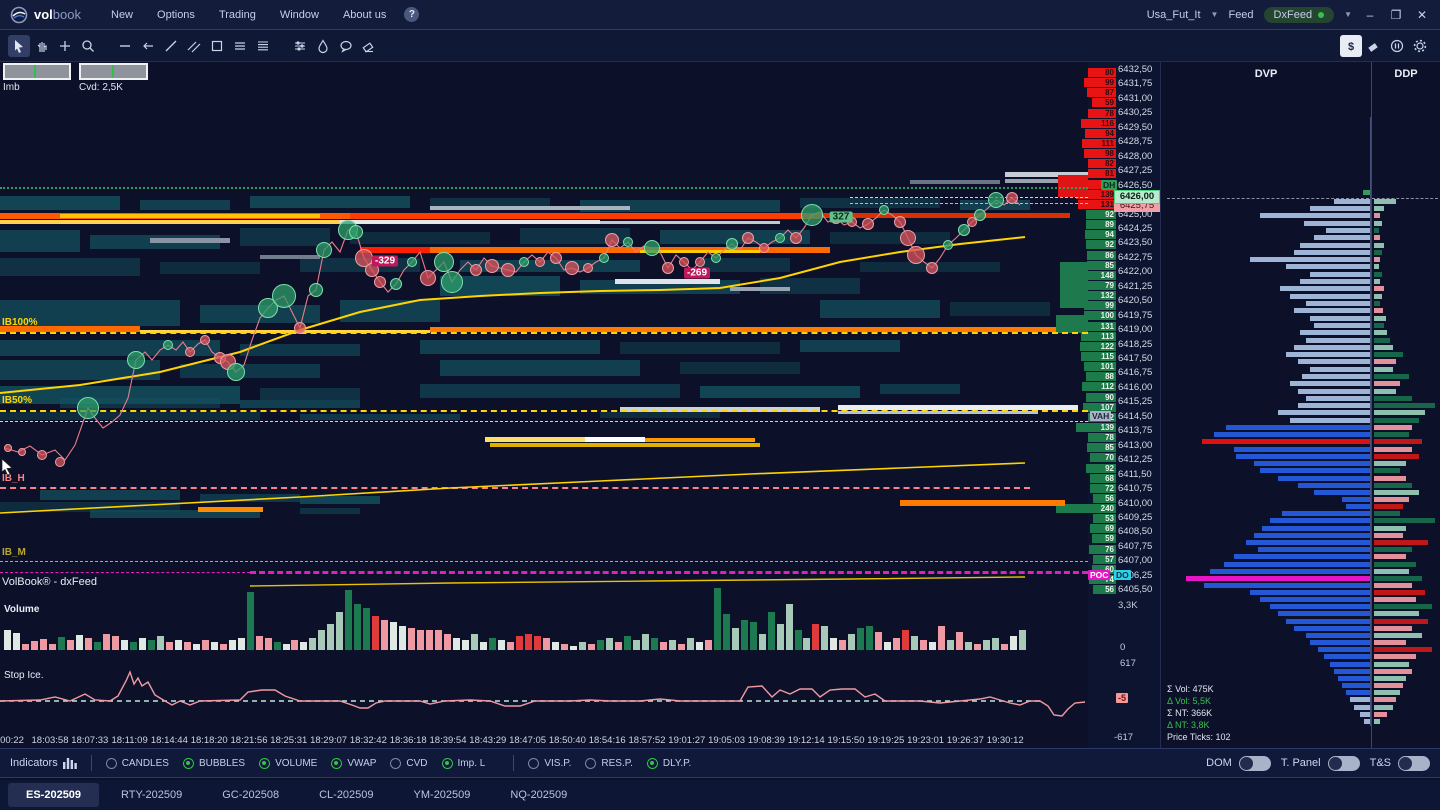 The width and height of the screenshot is (1440, 810). Describe the element at coordinates (720, 46) in the screenshot. I see `toolbar: $` at that location.